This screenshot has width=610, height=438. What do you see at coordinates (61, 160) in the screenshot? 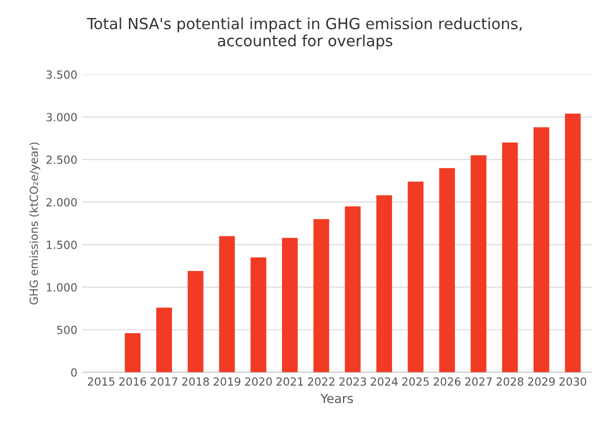
I see `y-tick-label: 2.500` at bounding box center [61, 160].